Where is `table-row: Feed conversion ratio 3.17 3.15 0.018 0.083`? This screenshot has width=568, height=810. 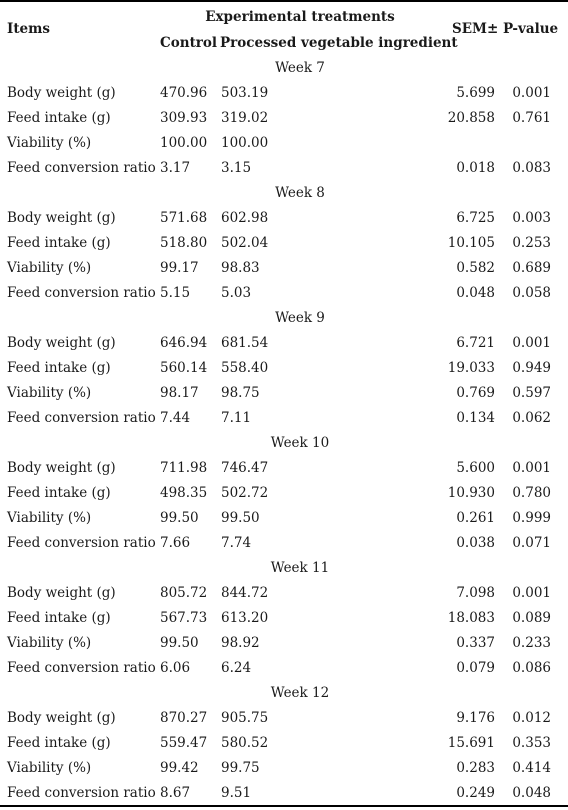 table-row: Feed conversion ratio 3.17 3.15 0.018 0.083 is located at coordinates (284, 172).